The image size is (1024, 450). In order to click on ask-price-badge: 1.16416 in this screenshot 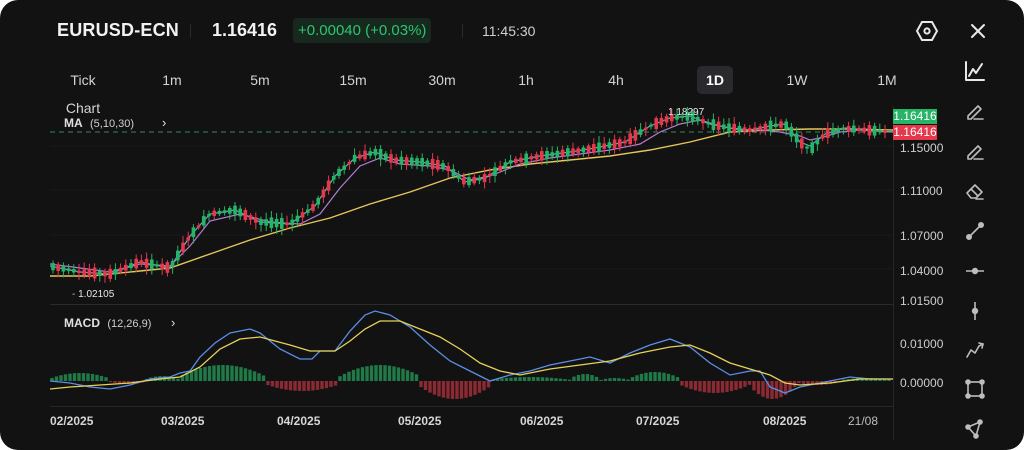, I will do `click(915, 132)`.